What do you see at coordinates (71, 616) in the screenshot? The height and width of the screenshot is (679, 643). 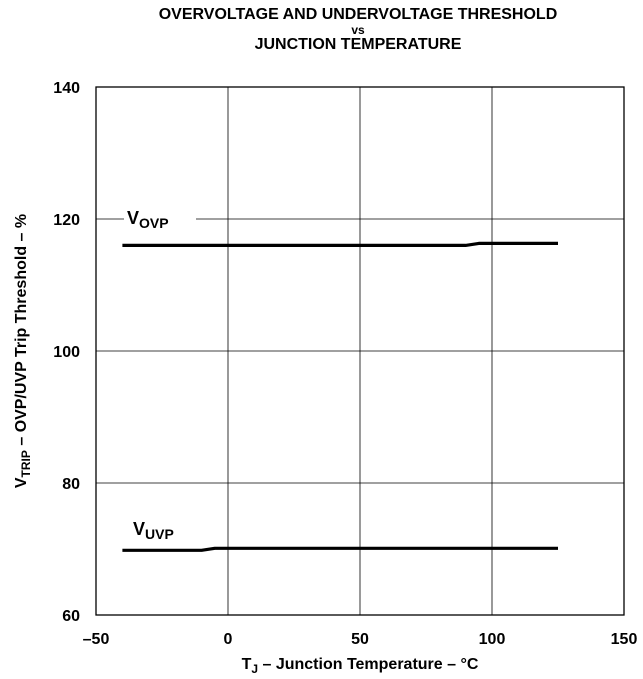 I see `y-tick-label: 60` at bounding box center [71, 616].